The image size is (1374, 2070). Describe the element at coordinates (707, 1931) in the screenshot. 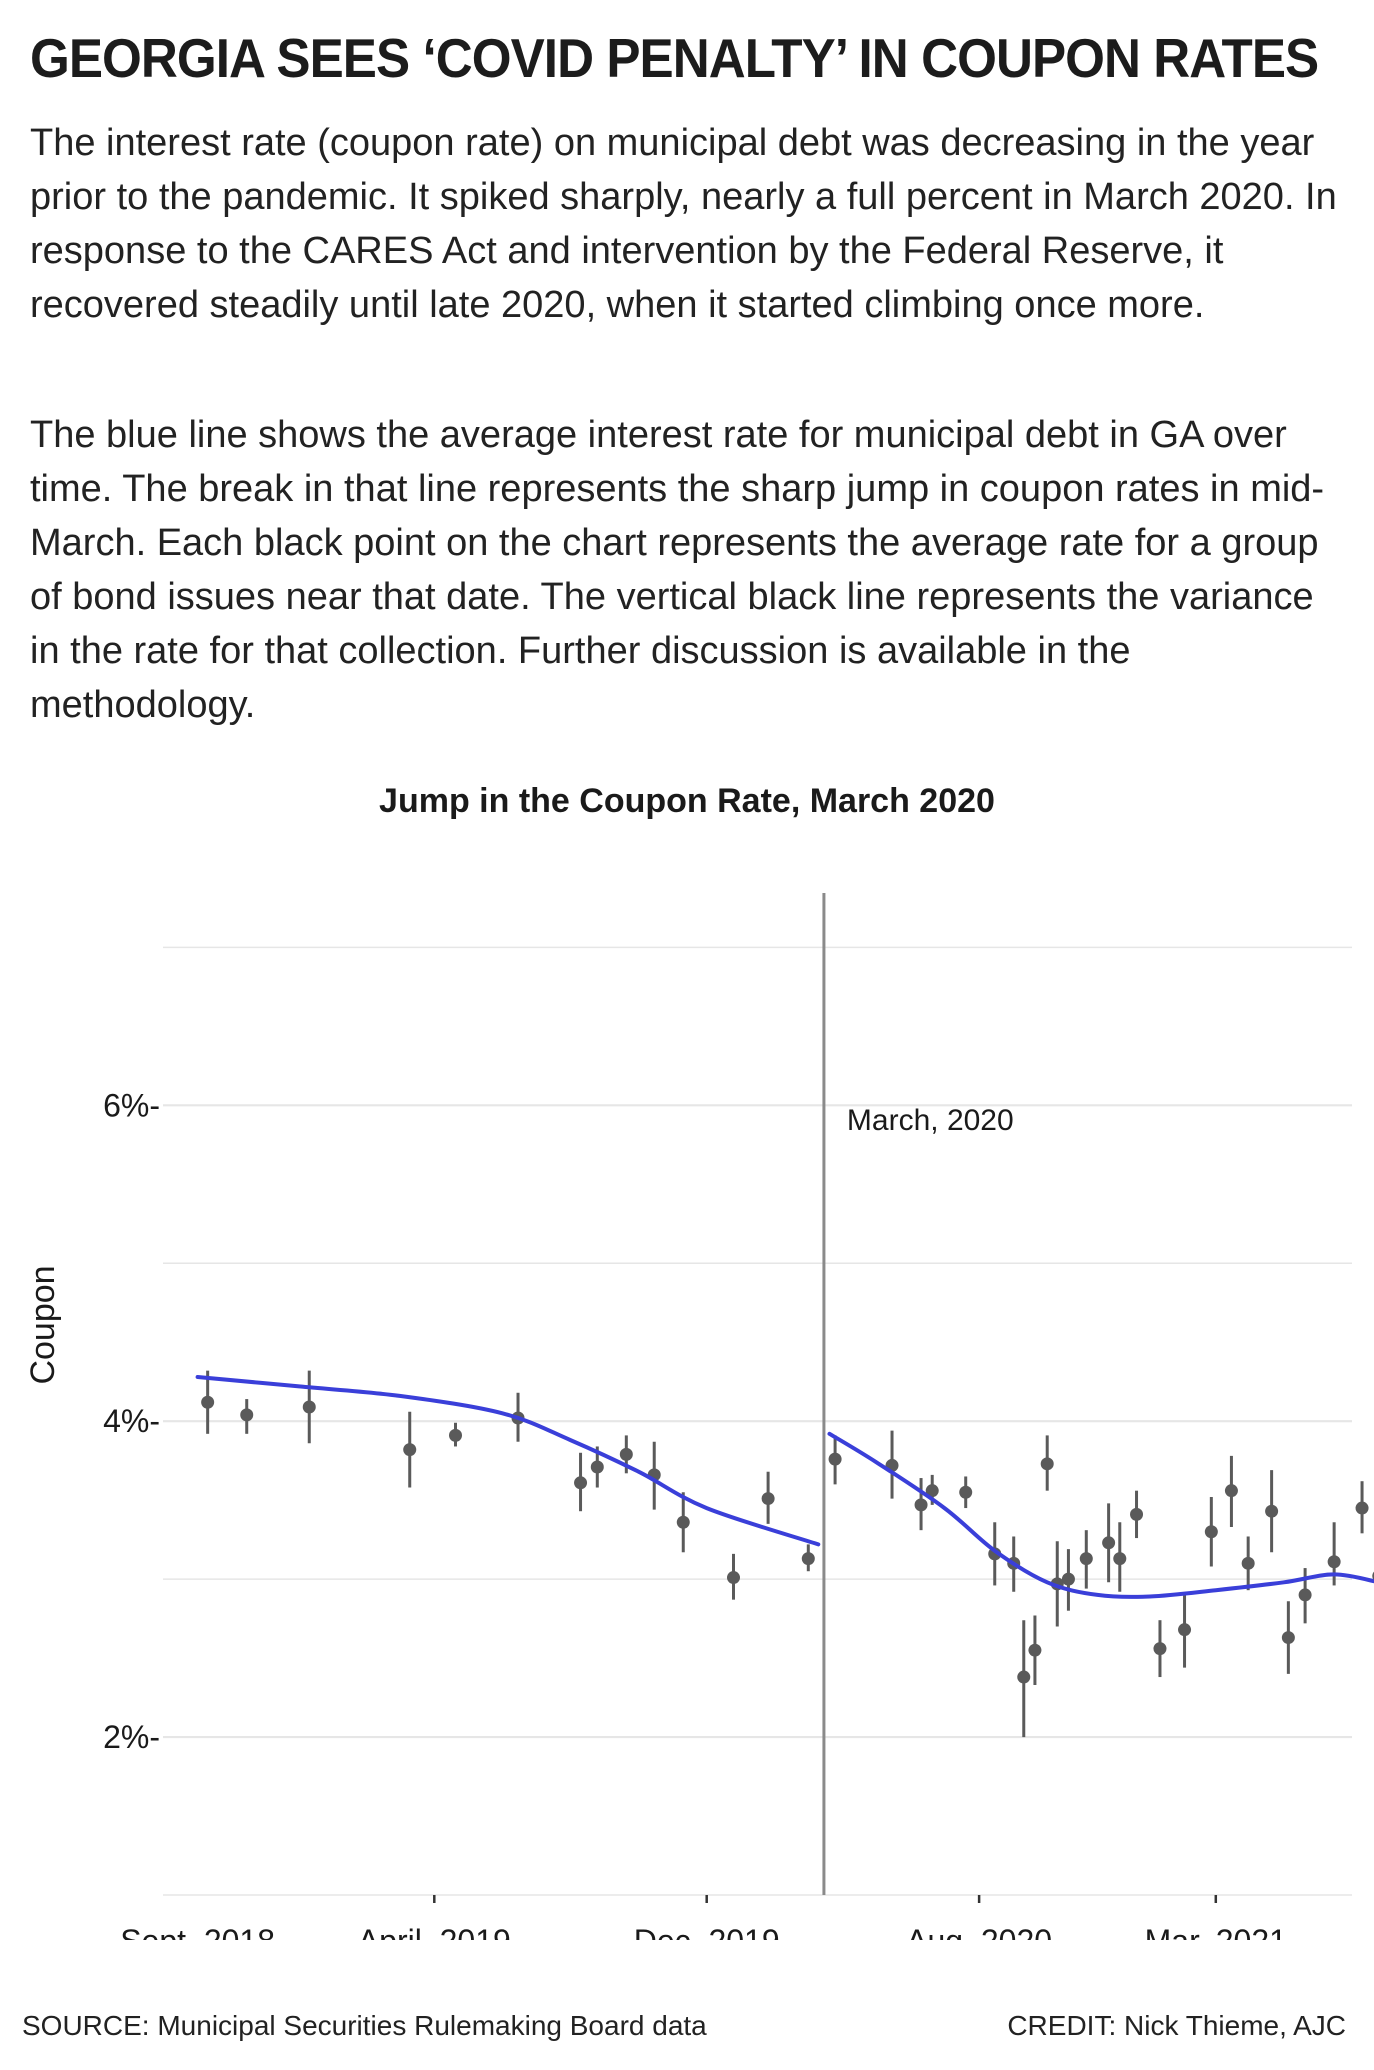

I see `x-tick-label: Dec, 2019` at that location.